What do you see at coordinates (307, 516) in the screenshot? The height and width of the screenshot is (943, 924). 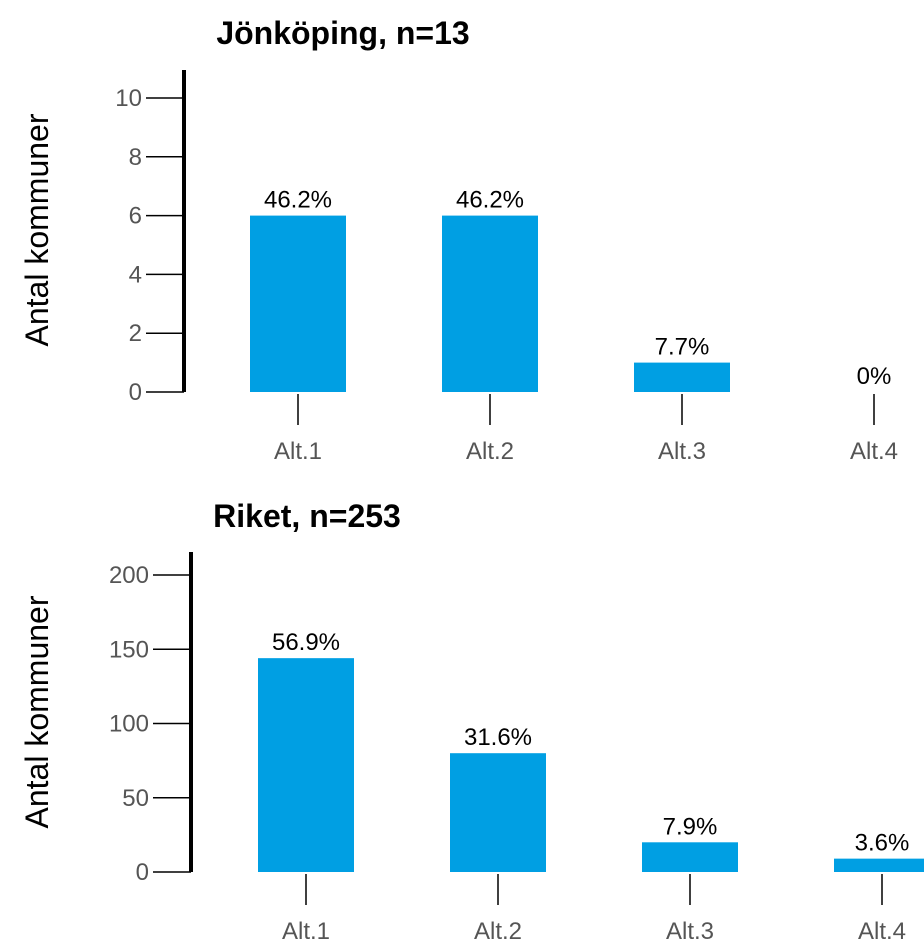 I see `chart-title: Riket, n=253` at bounding box center [307, 516].